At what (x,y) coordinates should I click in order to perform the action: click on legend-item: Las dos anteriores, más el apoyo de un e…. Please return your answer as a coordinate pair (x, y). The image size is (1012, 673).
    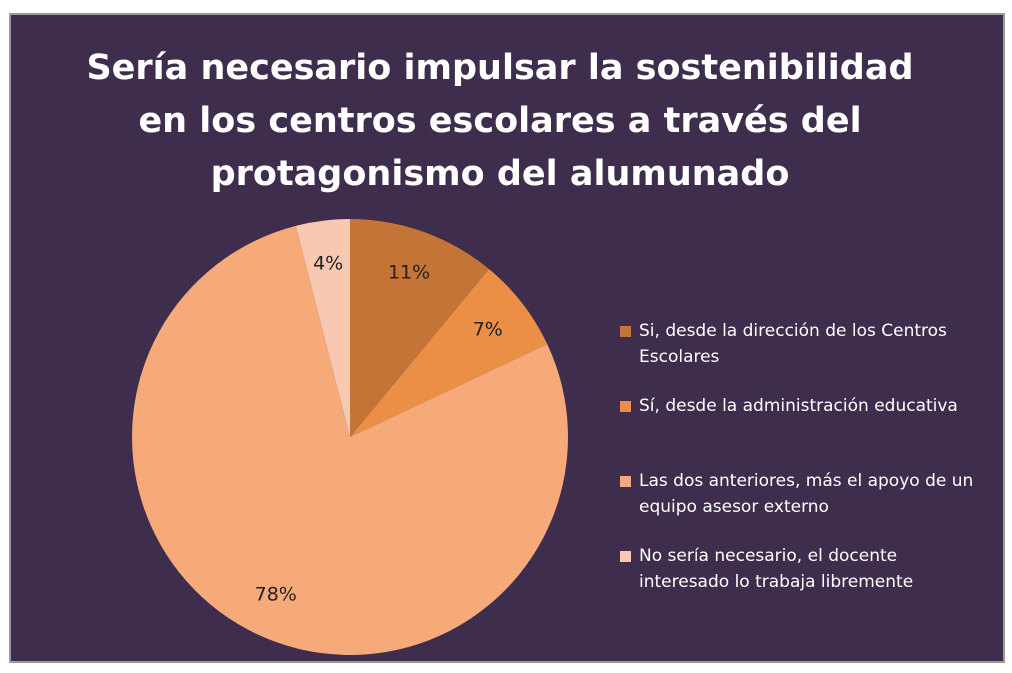
    Looking at the image, I should click on (805, 505).